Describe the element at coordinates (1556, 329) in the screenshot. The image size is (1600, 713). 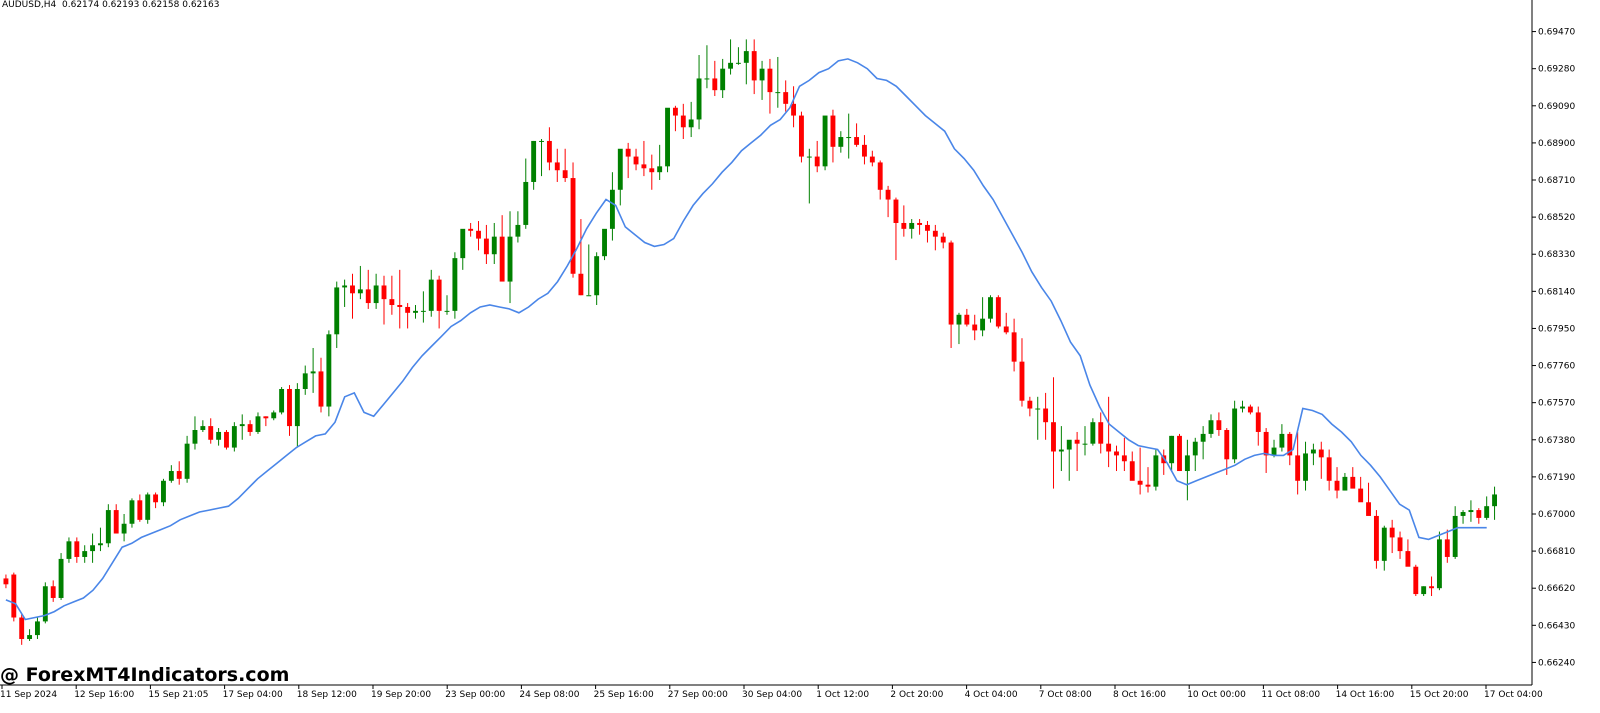
I see `price-tick-label: 0.67950` at that location.